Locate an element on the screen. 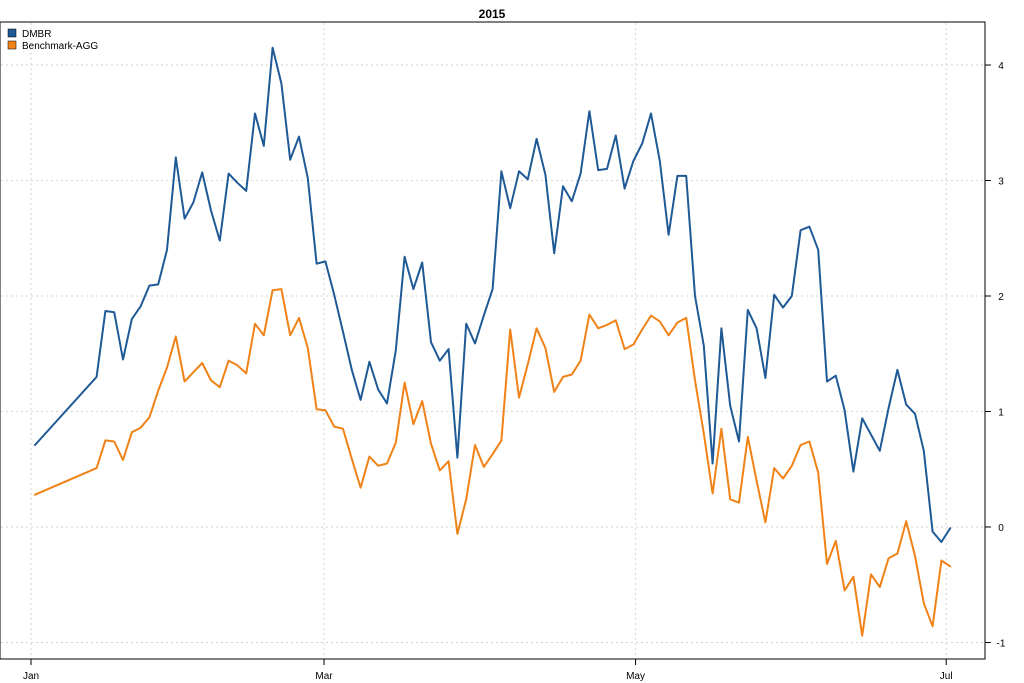 The image size is (1024, 683). legend-label: DMBR is located at coordinates (36, 34).